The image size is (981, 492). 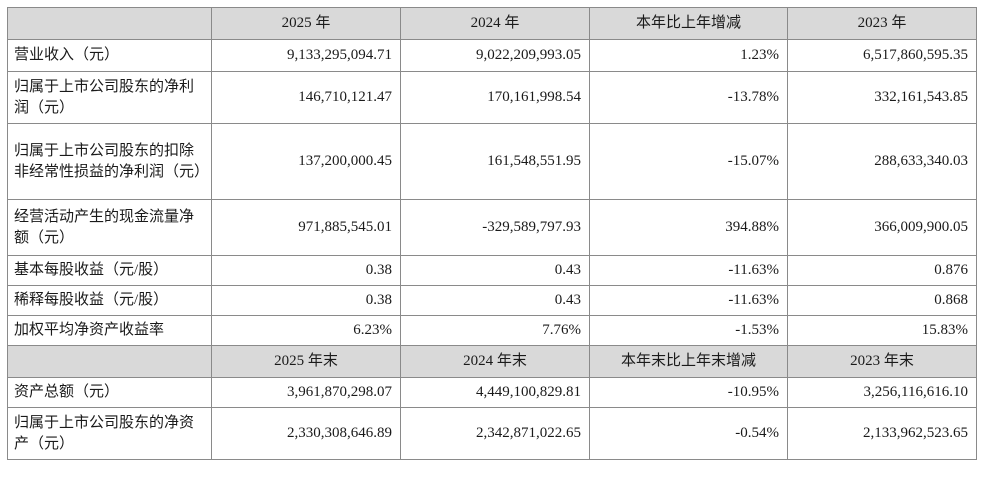 What do you see at coordinates (109, 97) in the screenshot?
I see `row-label: 归属于上市公司股东的净利润（元）` at bounding box center [109, 97].